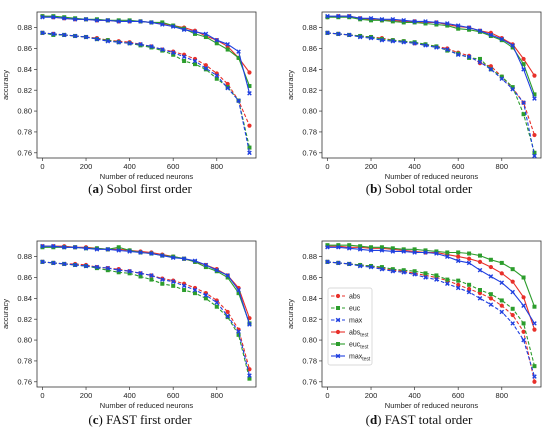 This screenshot has height=440, width=550. What do you see at coordinates (290, 314) in the screenshot?
I see `y-axis-label: accuracy` at bounding box center [290, 314].